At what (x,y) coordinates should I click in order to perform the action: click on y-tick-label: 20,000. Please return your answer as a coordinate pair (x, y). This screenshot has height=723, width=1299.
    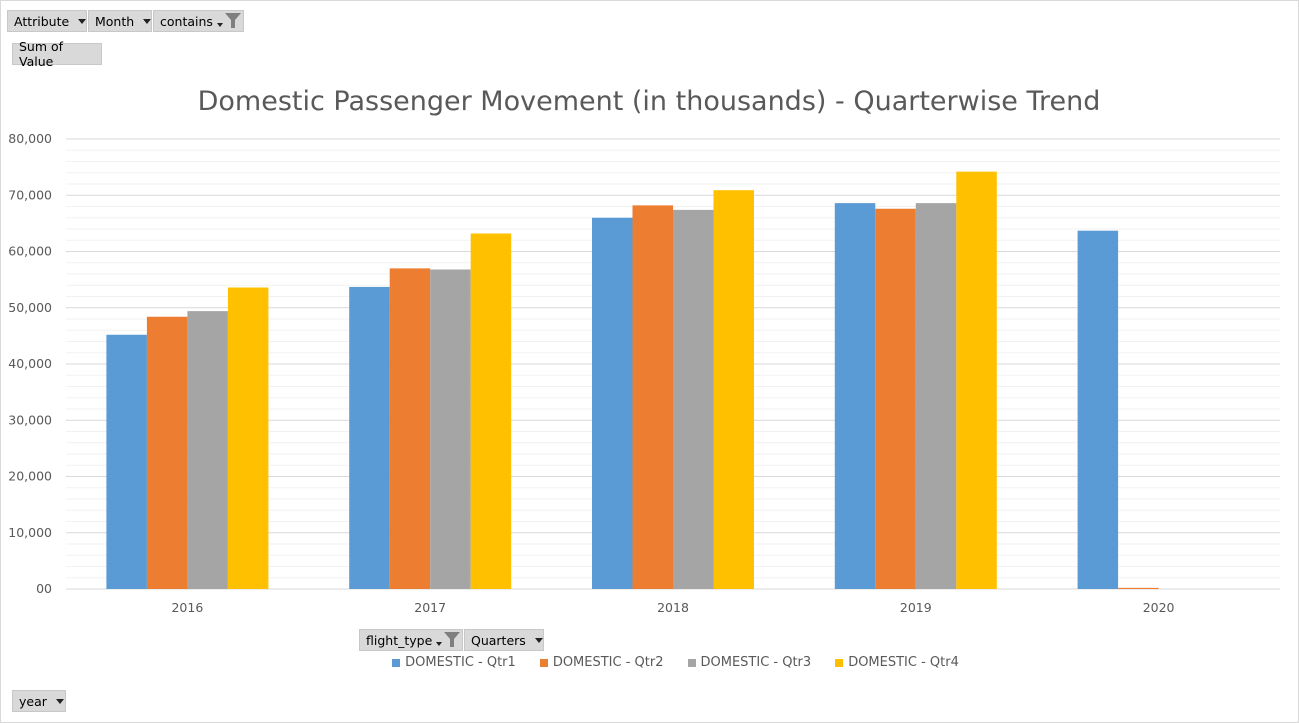
    Looking at the image, I should click on (30, 476).